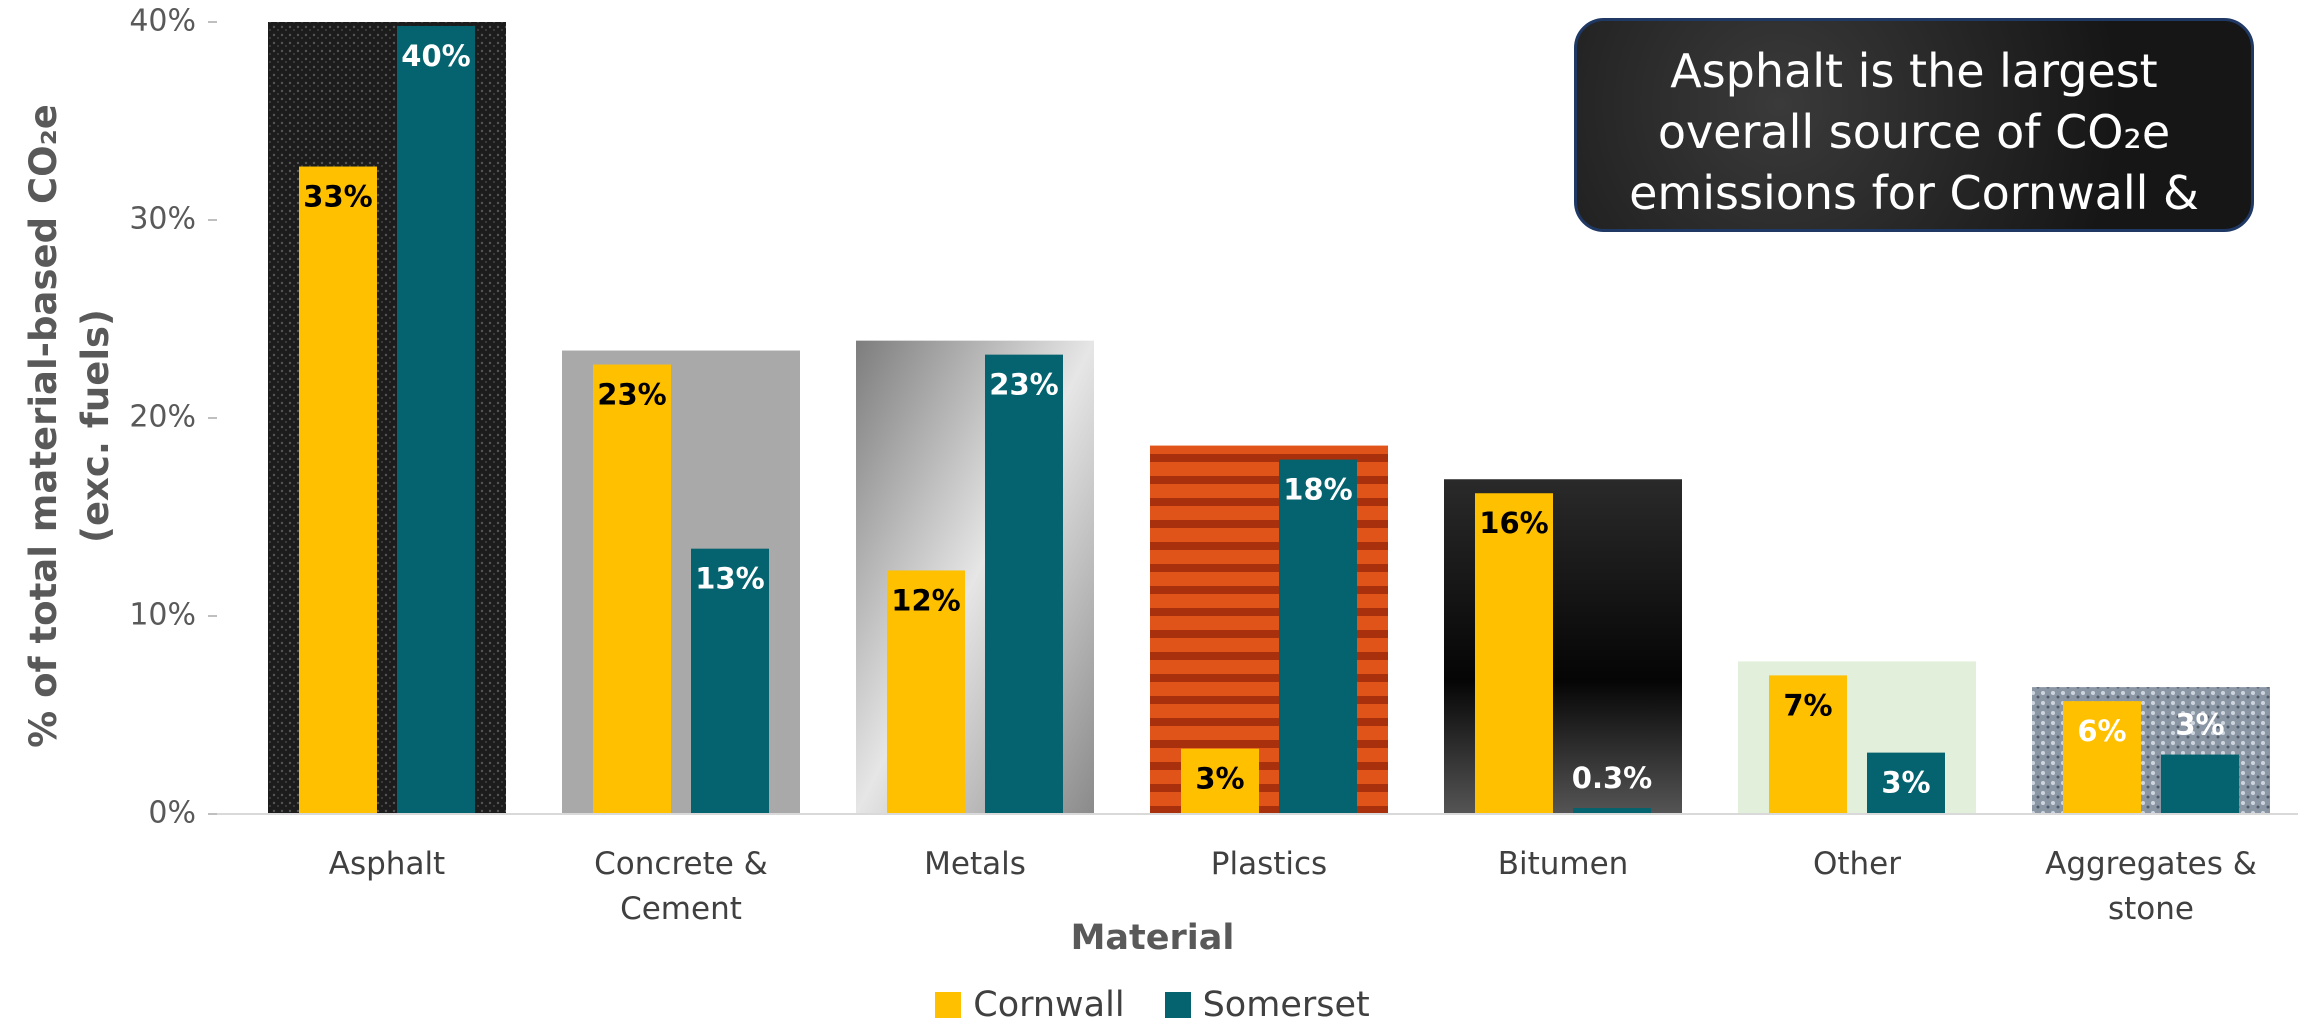 Image resolution: width=2305 pixels, height=1024 pixels. Describe the element at coordinates (162, 615) in the screenshot. I see `y-tick-label: 10%` at that location.